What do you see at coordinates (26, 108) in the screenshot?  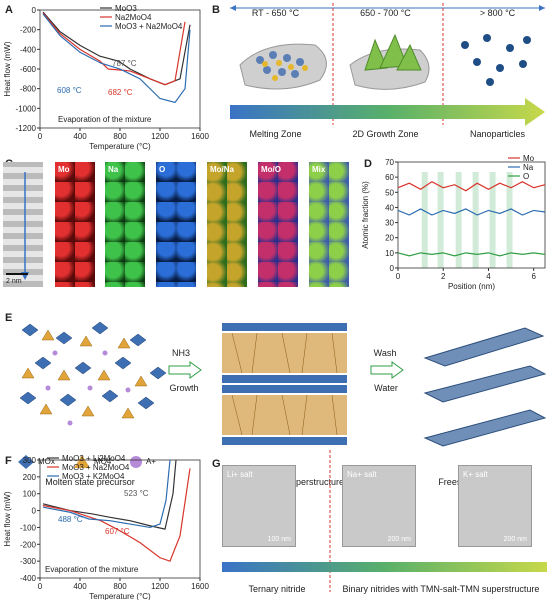 I see `chart-a-y-tick-label: -1000` at bounding box center [26, 108].